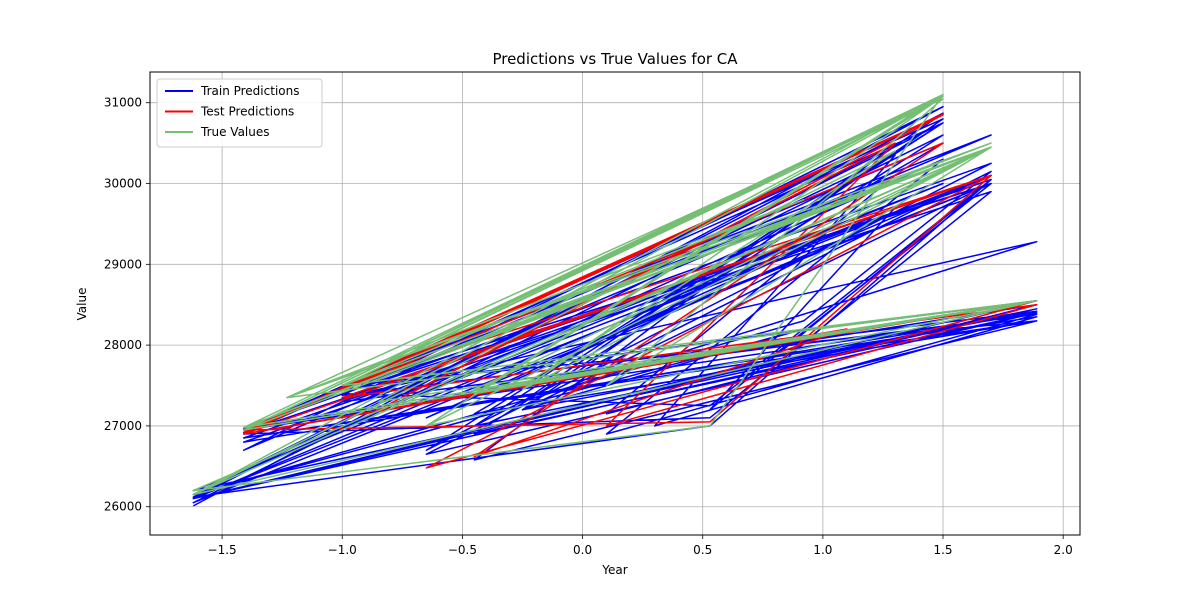 Image resolution: width=1200 pixels, height=604 pixels. What do you see at coordinates (235, 132) in the screenshot?
I see `legend-label: True Values` at bounding box center [235, 132].